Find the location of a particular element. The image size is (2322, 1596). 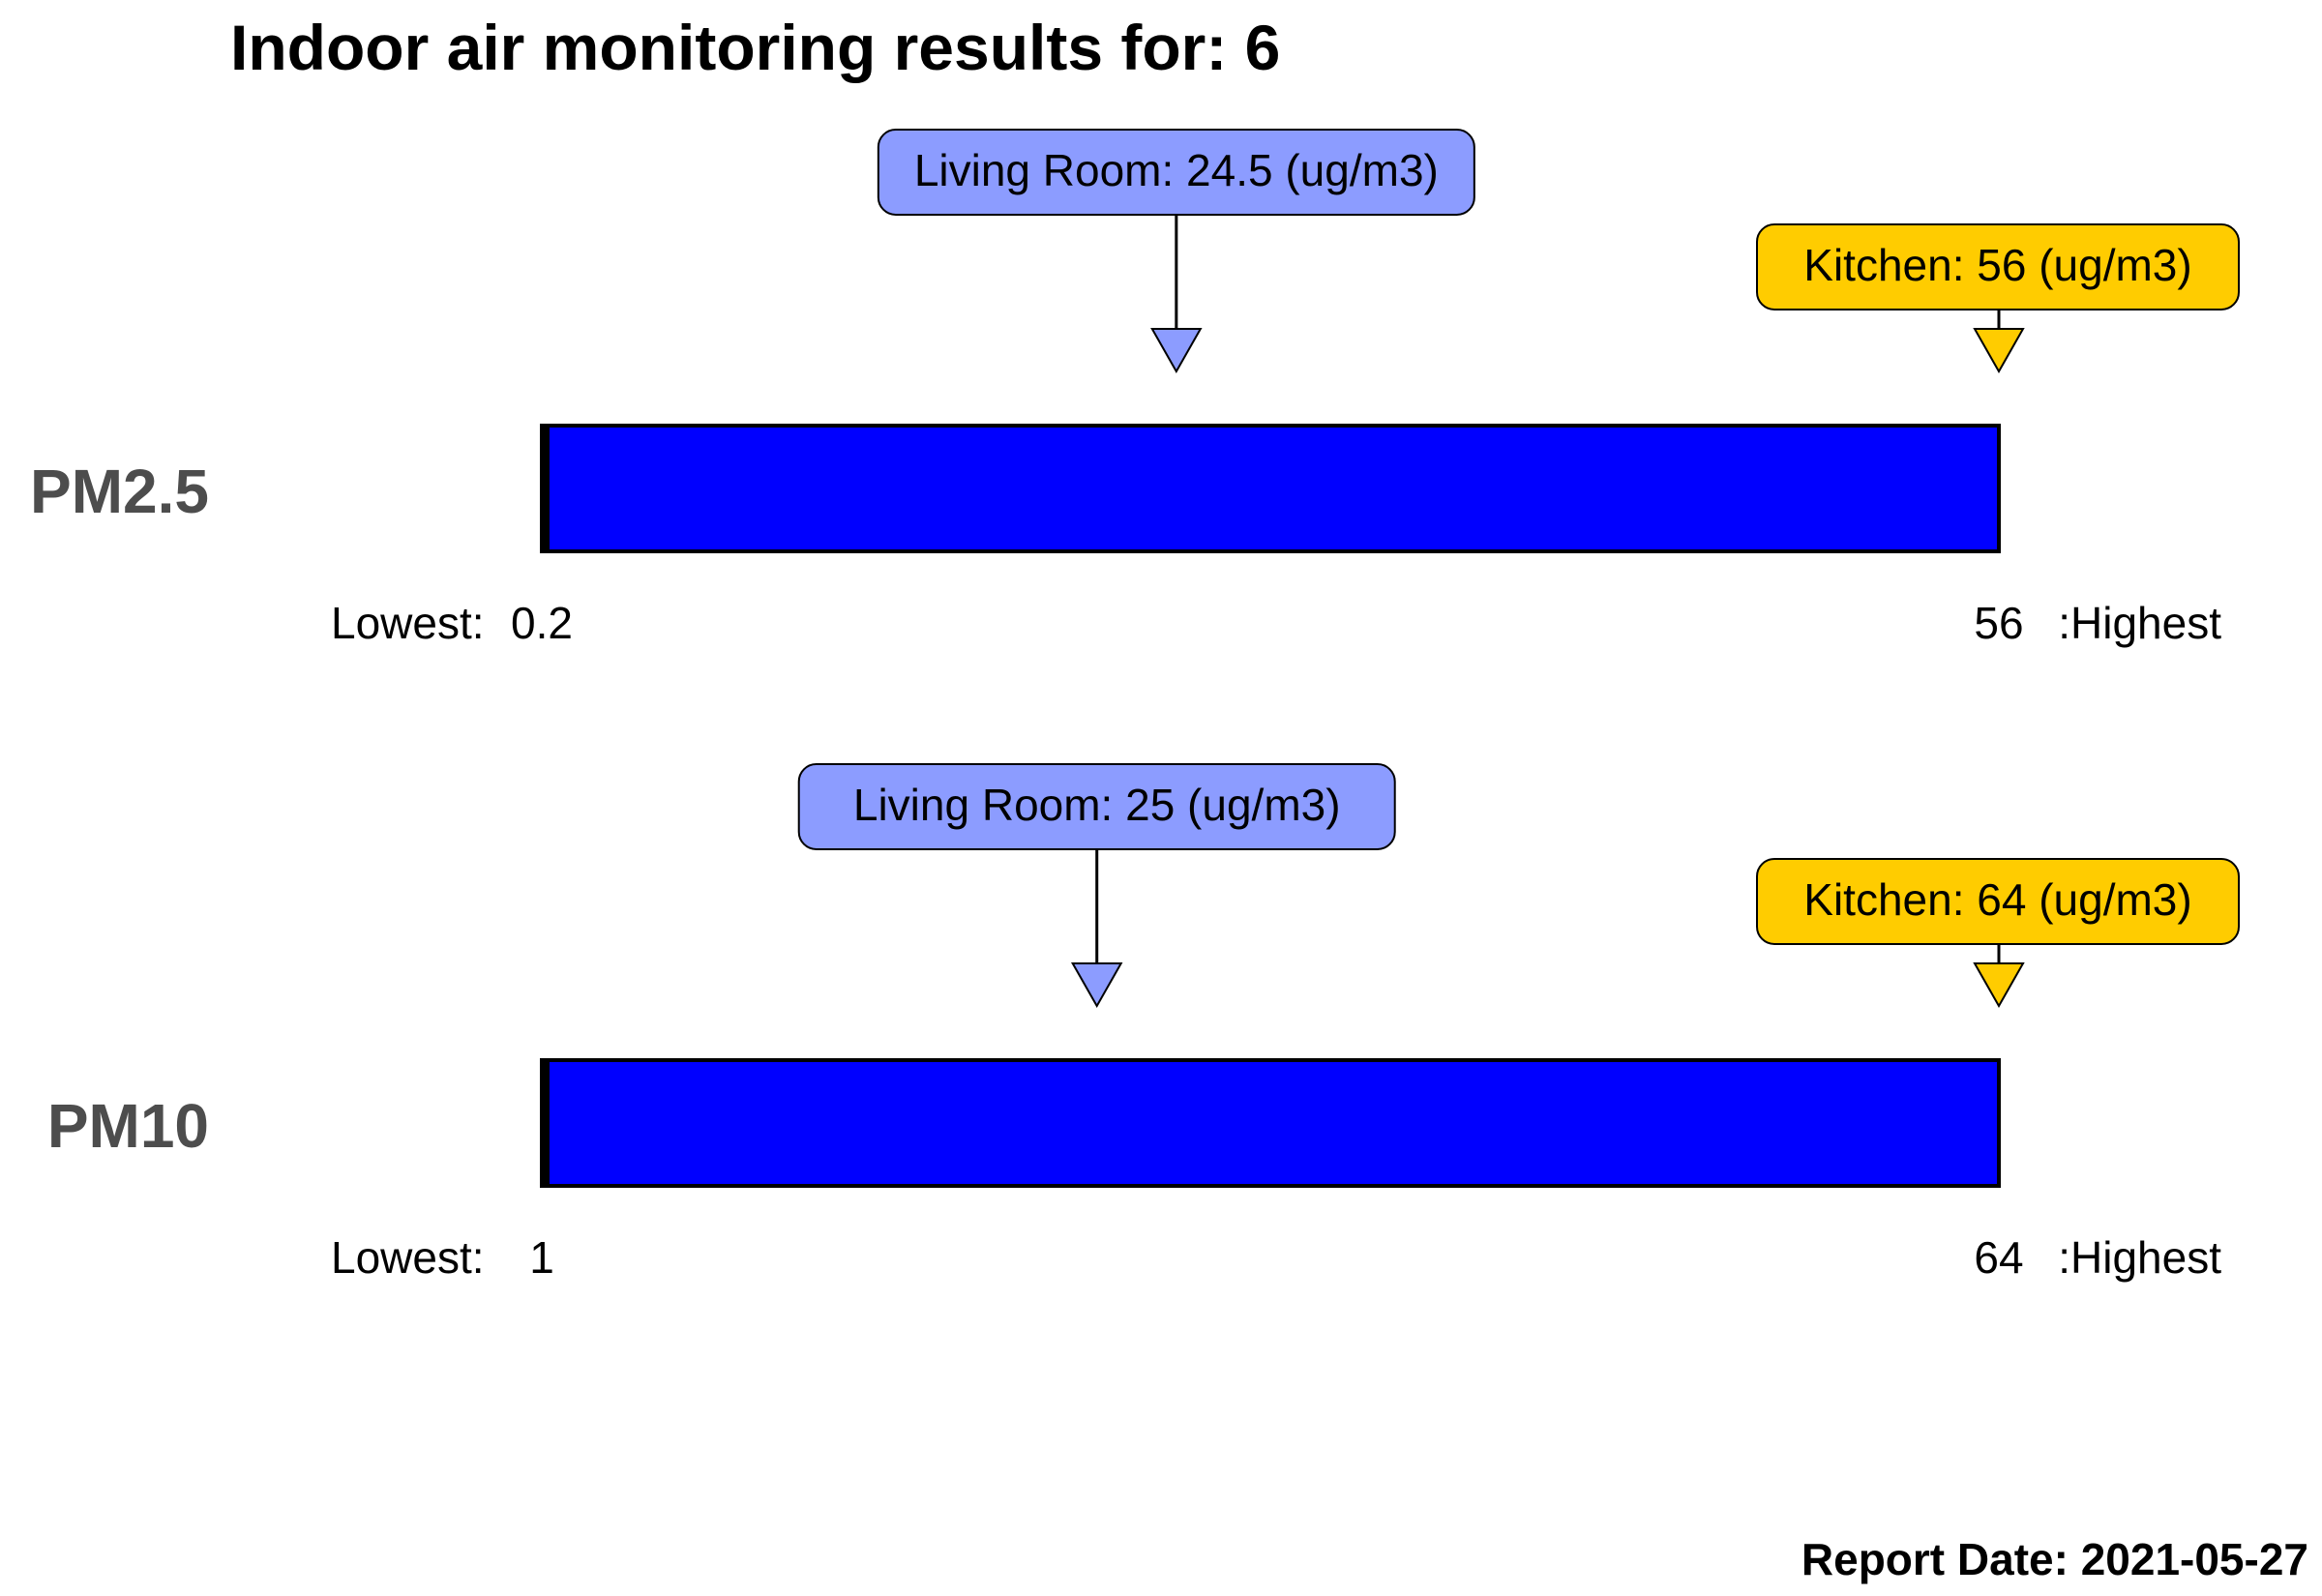

marker-kitchen: Kitchen: 56 (ug/m3) is located at coordinates (1998, 298).